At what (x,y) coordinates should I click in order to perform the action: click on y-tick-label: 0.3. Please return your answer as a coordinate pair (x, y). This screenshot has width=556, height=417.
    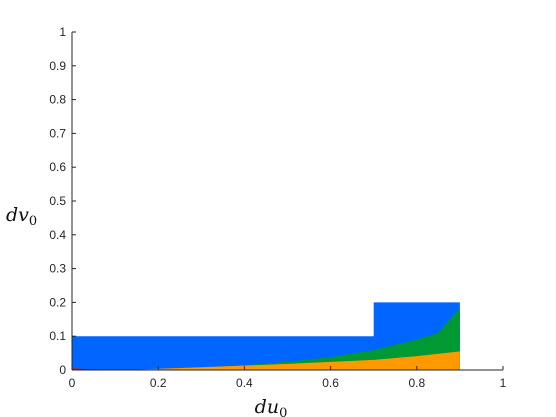
    Looking at the image, I should click on (57, 269).